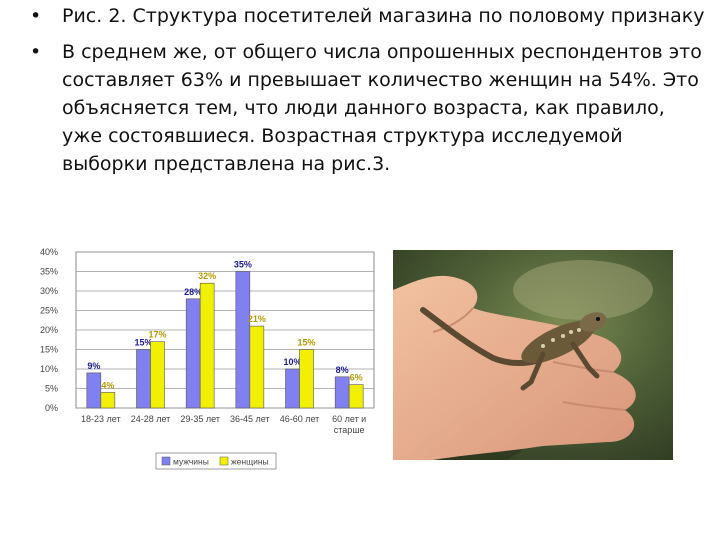  I want to click on data-label: 4%, so click(107, 385).